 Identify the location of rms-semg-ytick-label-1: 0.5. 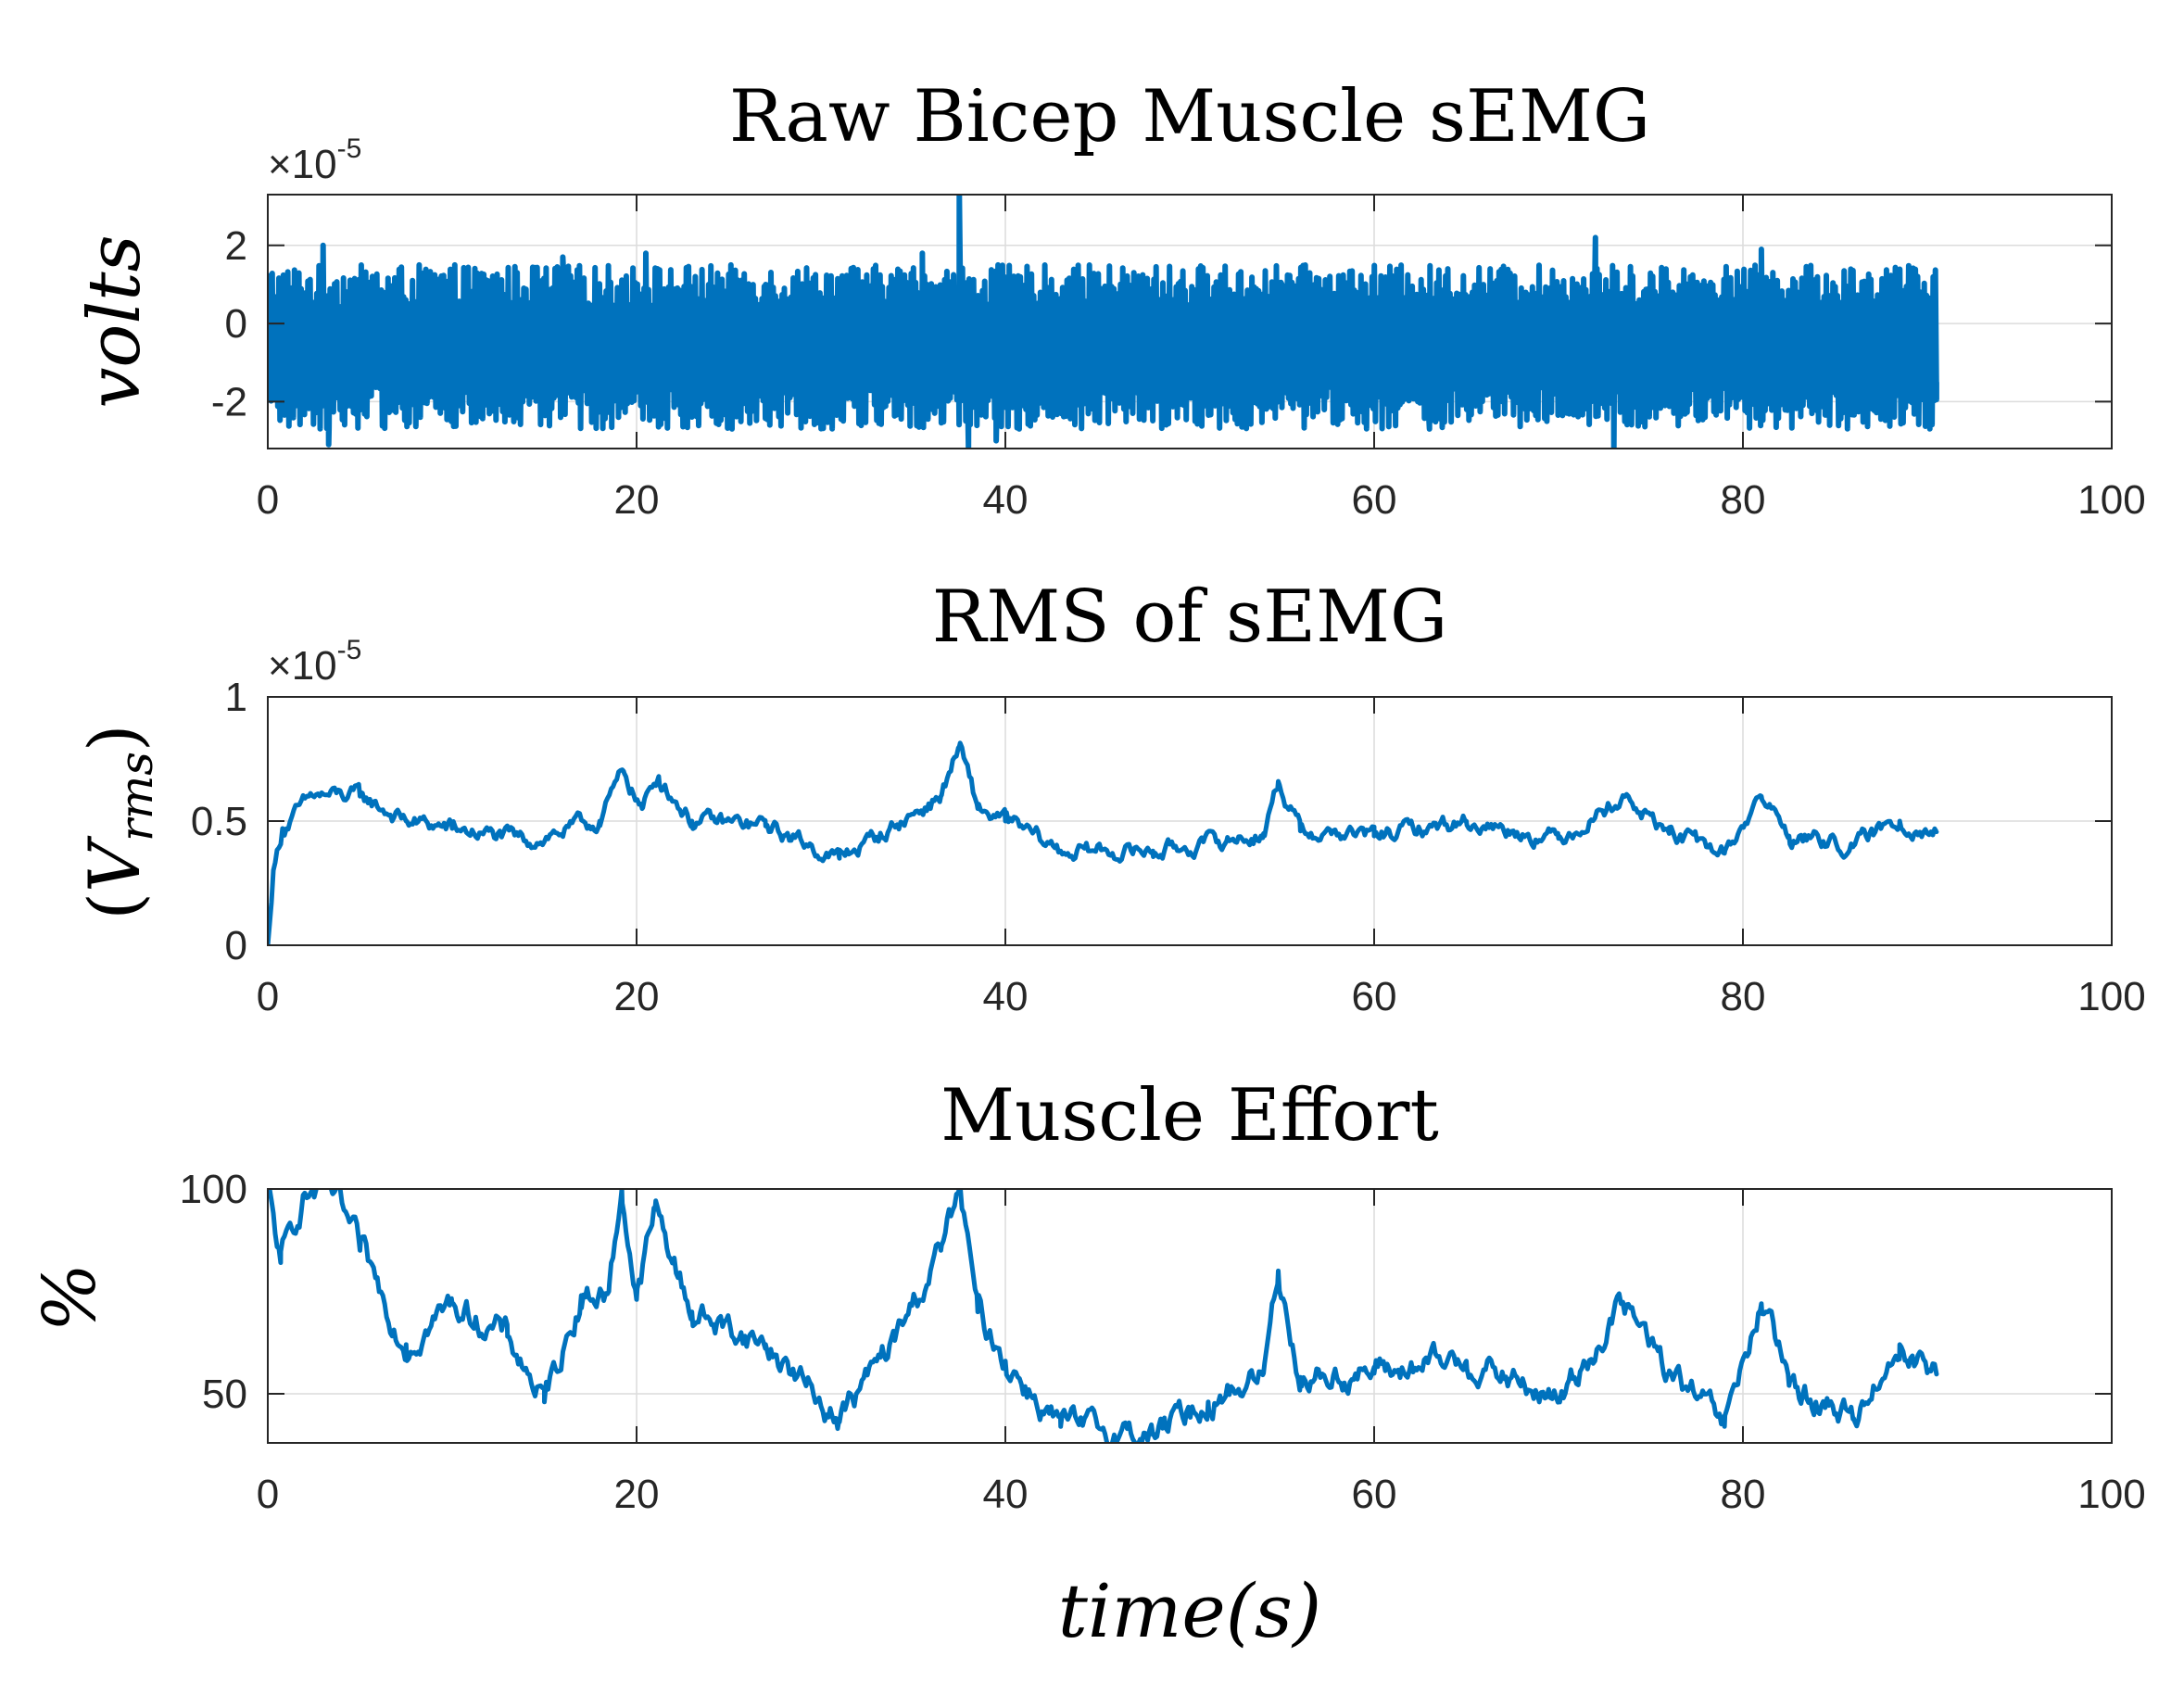
(219, 821).